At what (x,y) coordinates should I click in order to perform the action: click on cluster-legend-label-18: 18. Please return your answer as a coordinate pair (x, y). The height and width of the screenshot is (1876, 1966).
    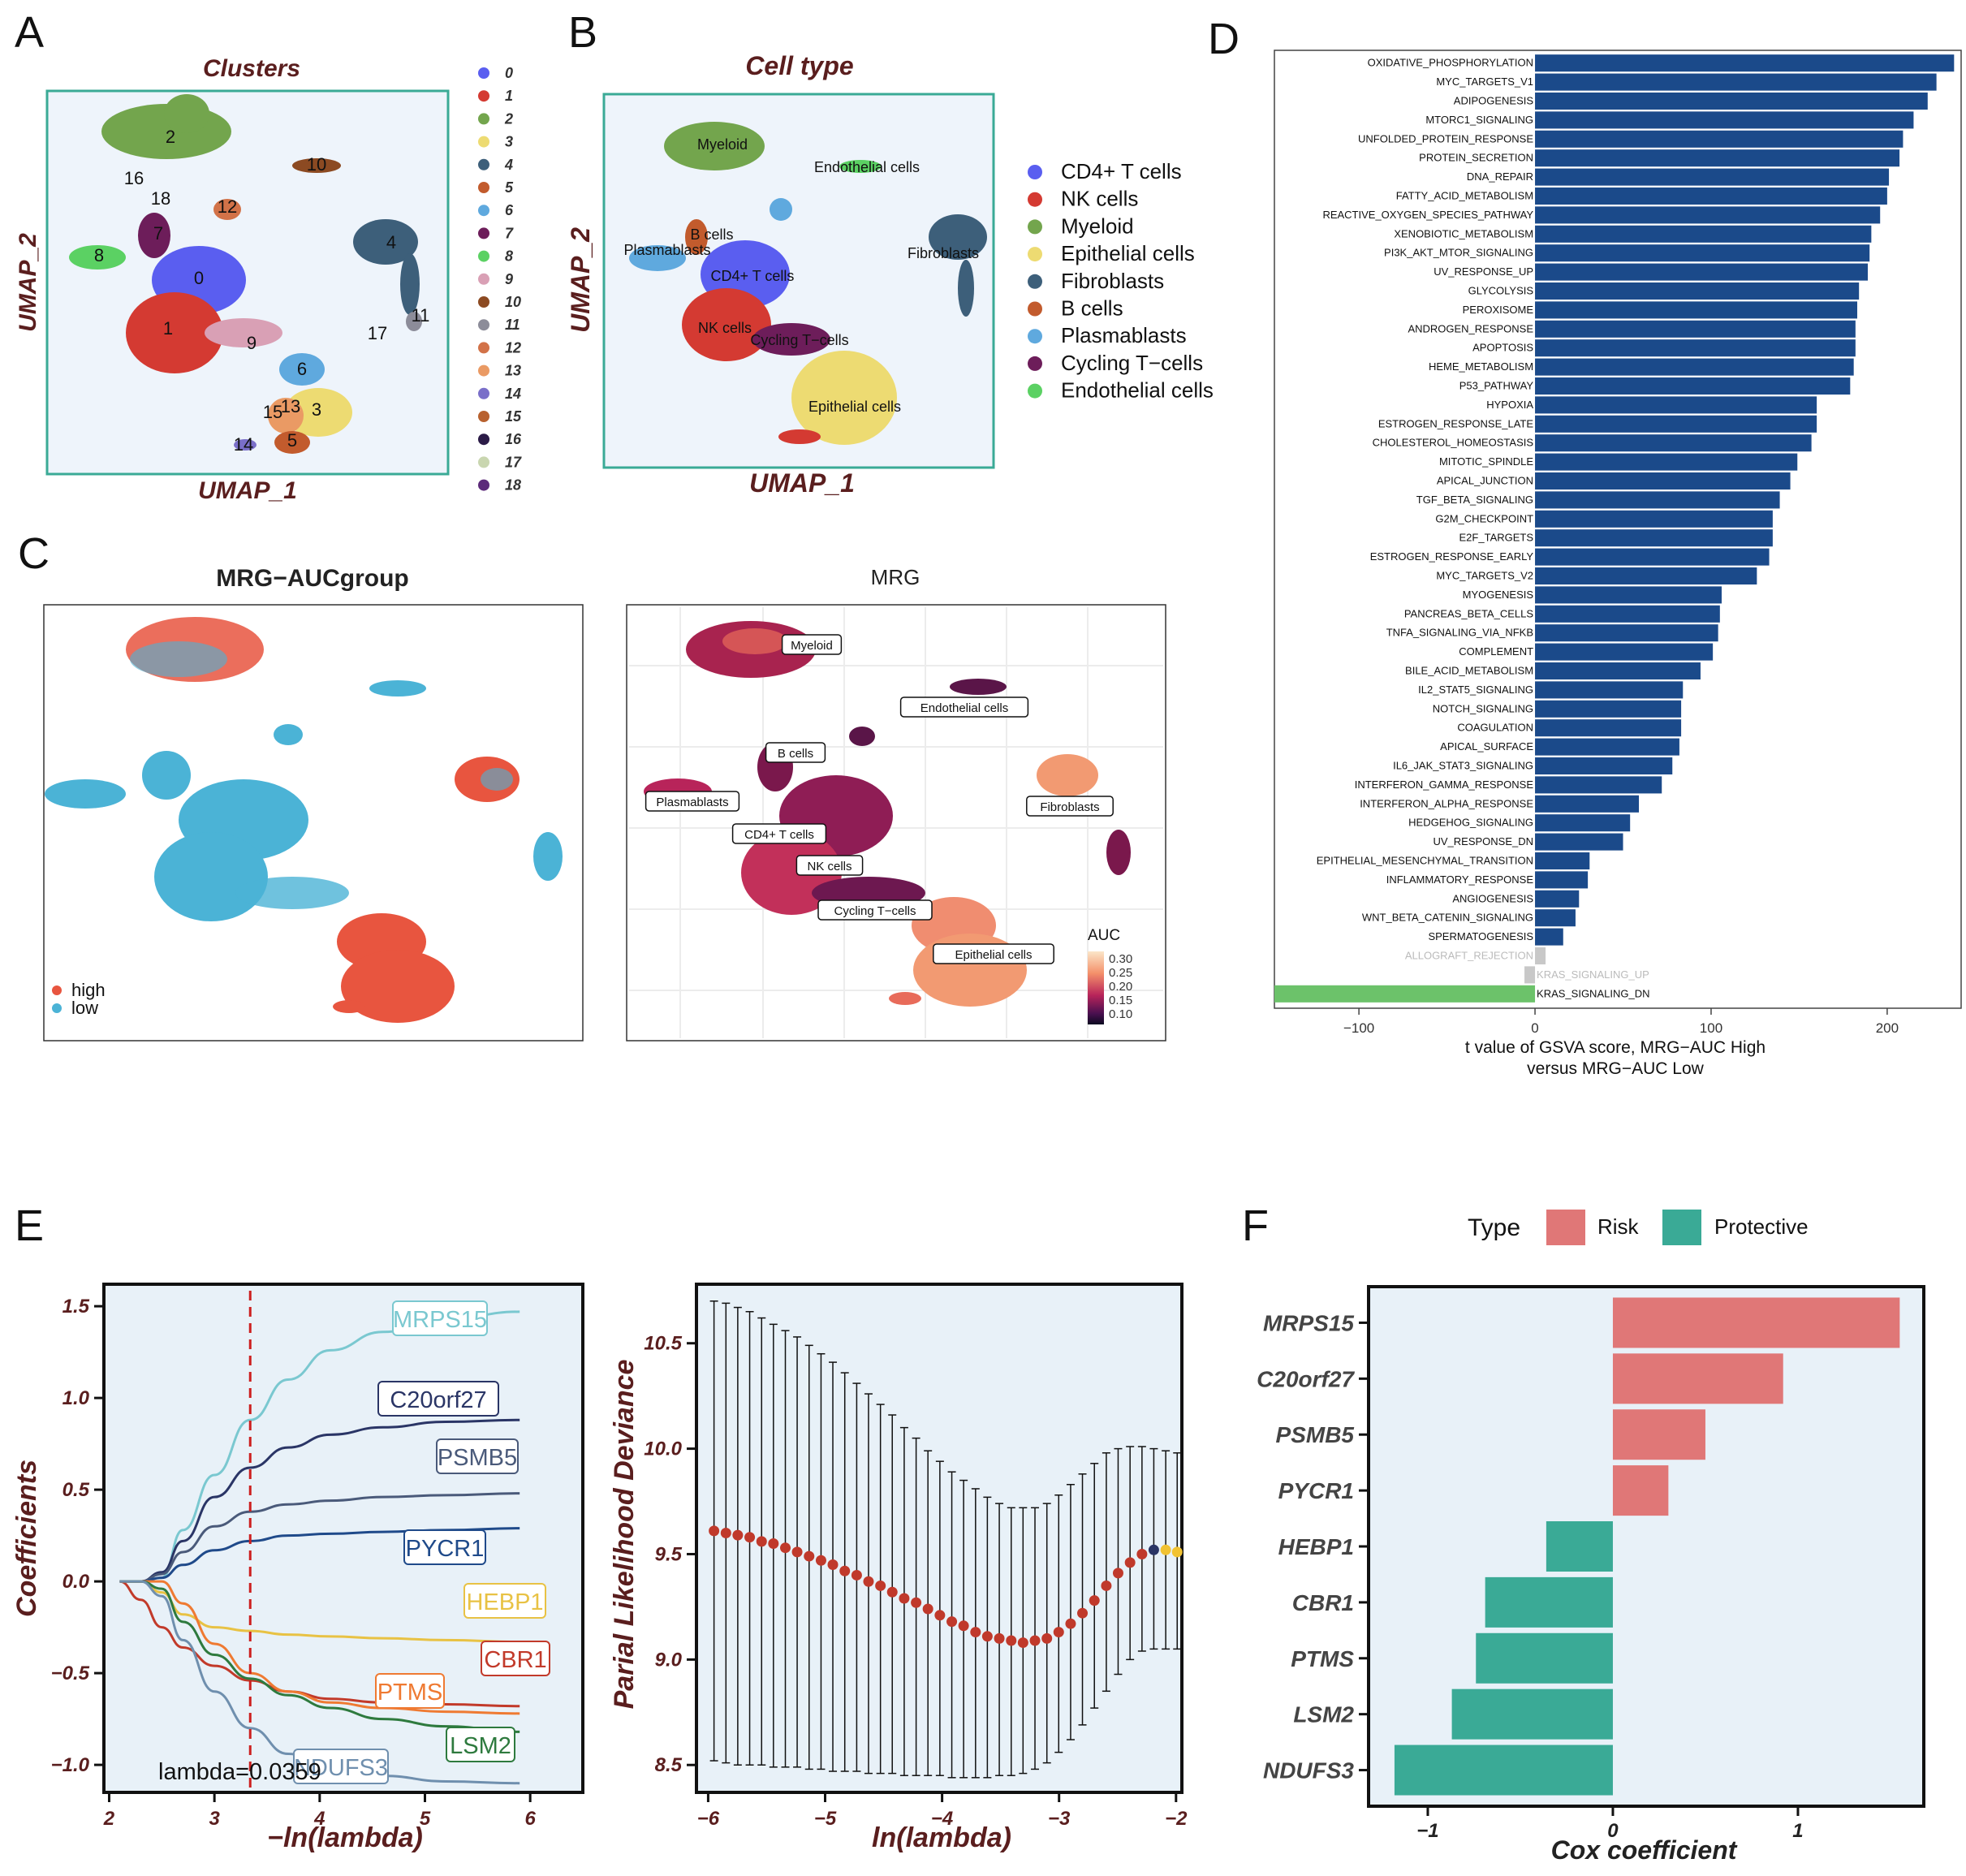
    Looking at the image, I should click on (513, 485).